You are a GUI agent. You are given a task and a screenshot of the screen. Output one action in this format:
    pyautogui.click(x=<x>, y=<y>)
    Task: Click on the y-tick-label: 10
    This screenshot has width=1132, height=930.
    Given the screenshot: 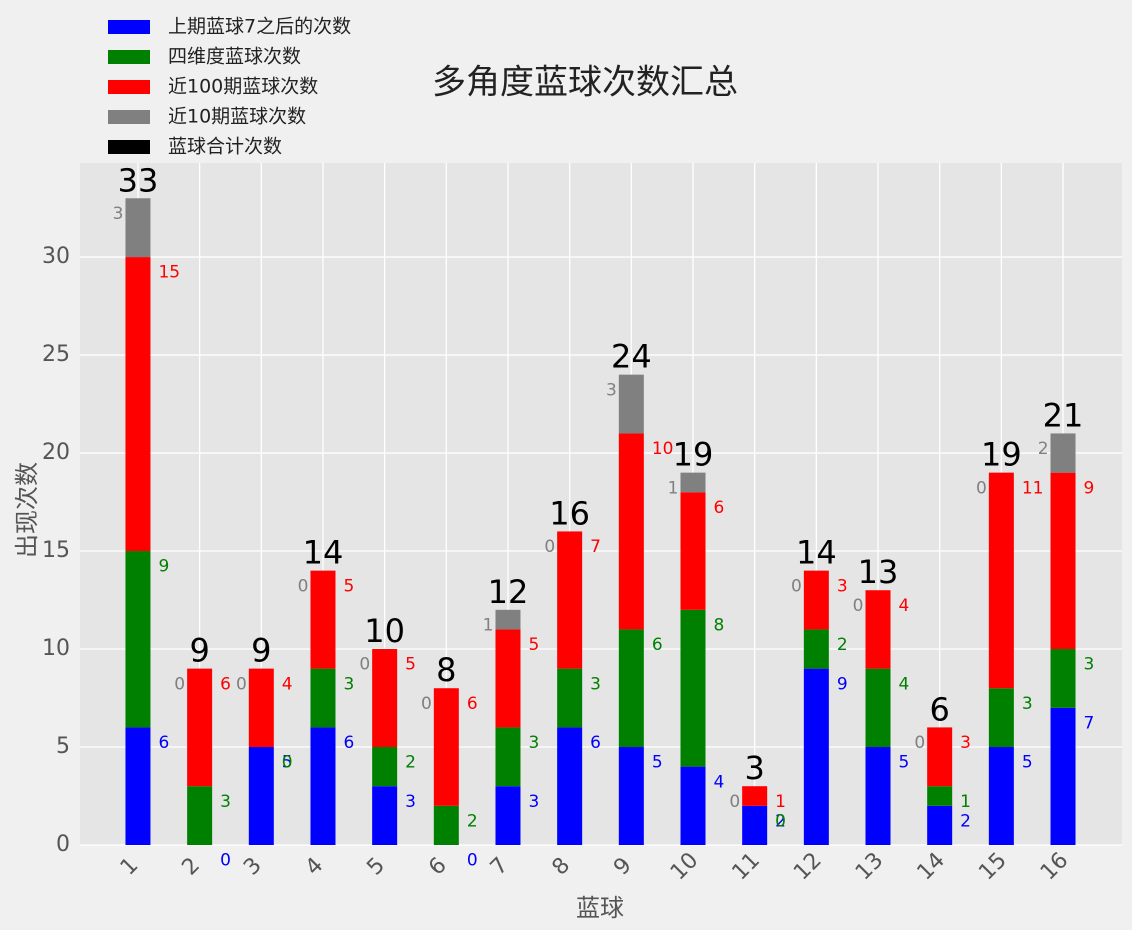 What is the action you would take?
    pyautogui.click(x=56, y=648)
    